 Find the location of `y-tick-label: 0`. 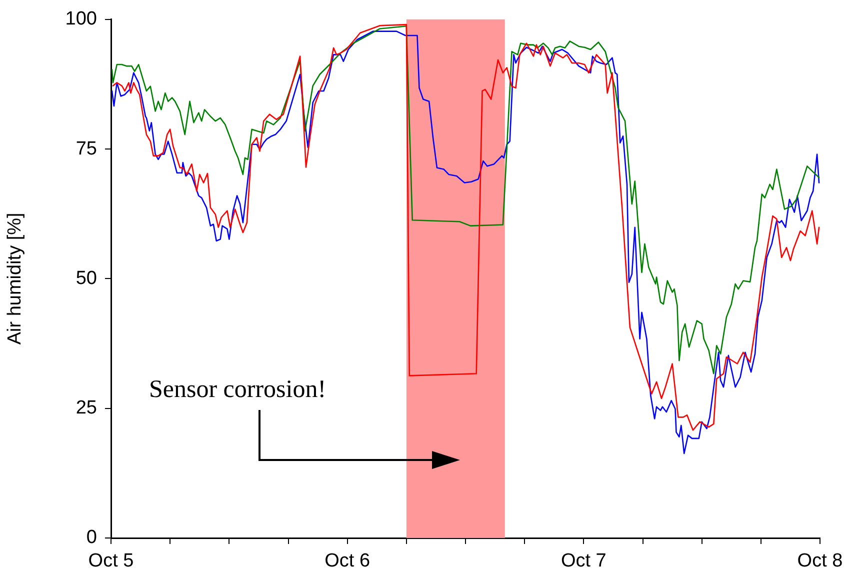

y-tick-label: 0 is located at coordinates (91, 537).